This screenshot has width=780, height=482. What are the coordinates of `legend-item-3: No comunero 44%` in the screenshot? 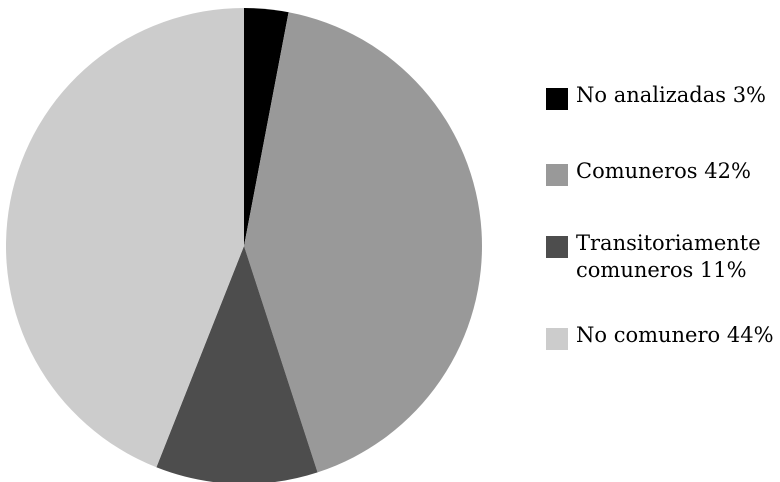 It's located at (660, 336).